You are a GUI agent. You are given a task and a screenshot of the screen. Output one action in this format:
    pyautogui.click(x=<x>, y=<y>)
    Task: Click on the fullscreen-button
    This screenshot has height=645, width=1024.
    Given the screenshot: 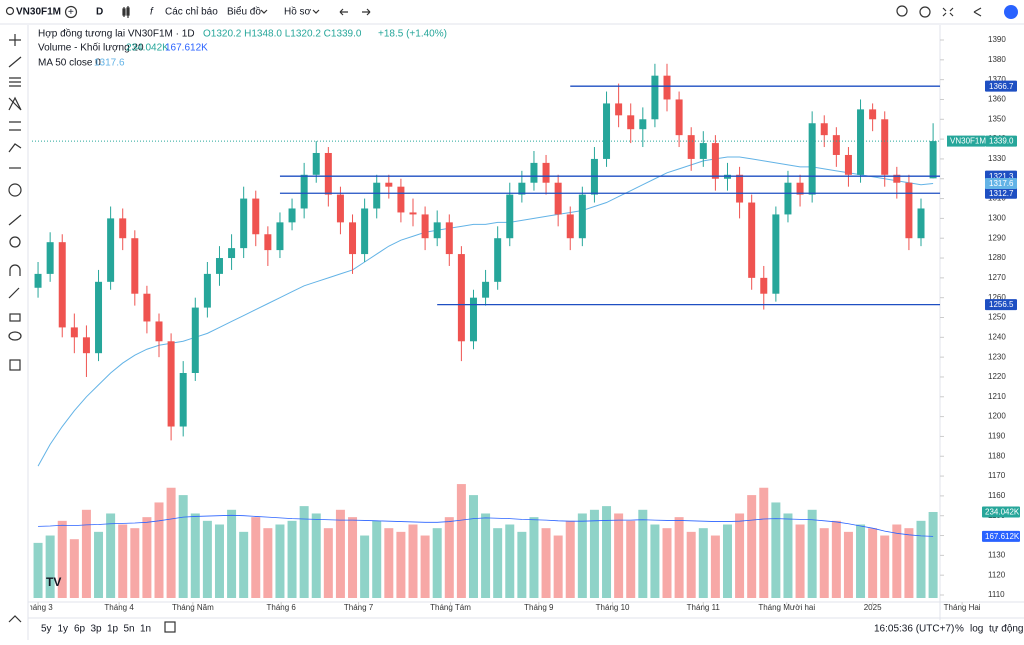 What is the action you would take?
    pyautogui.click(x=948, y=12)
    